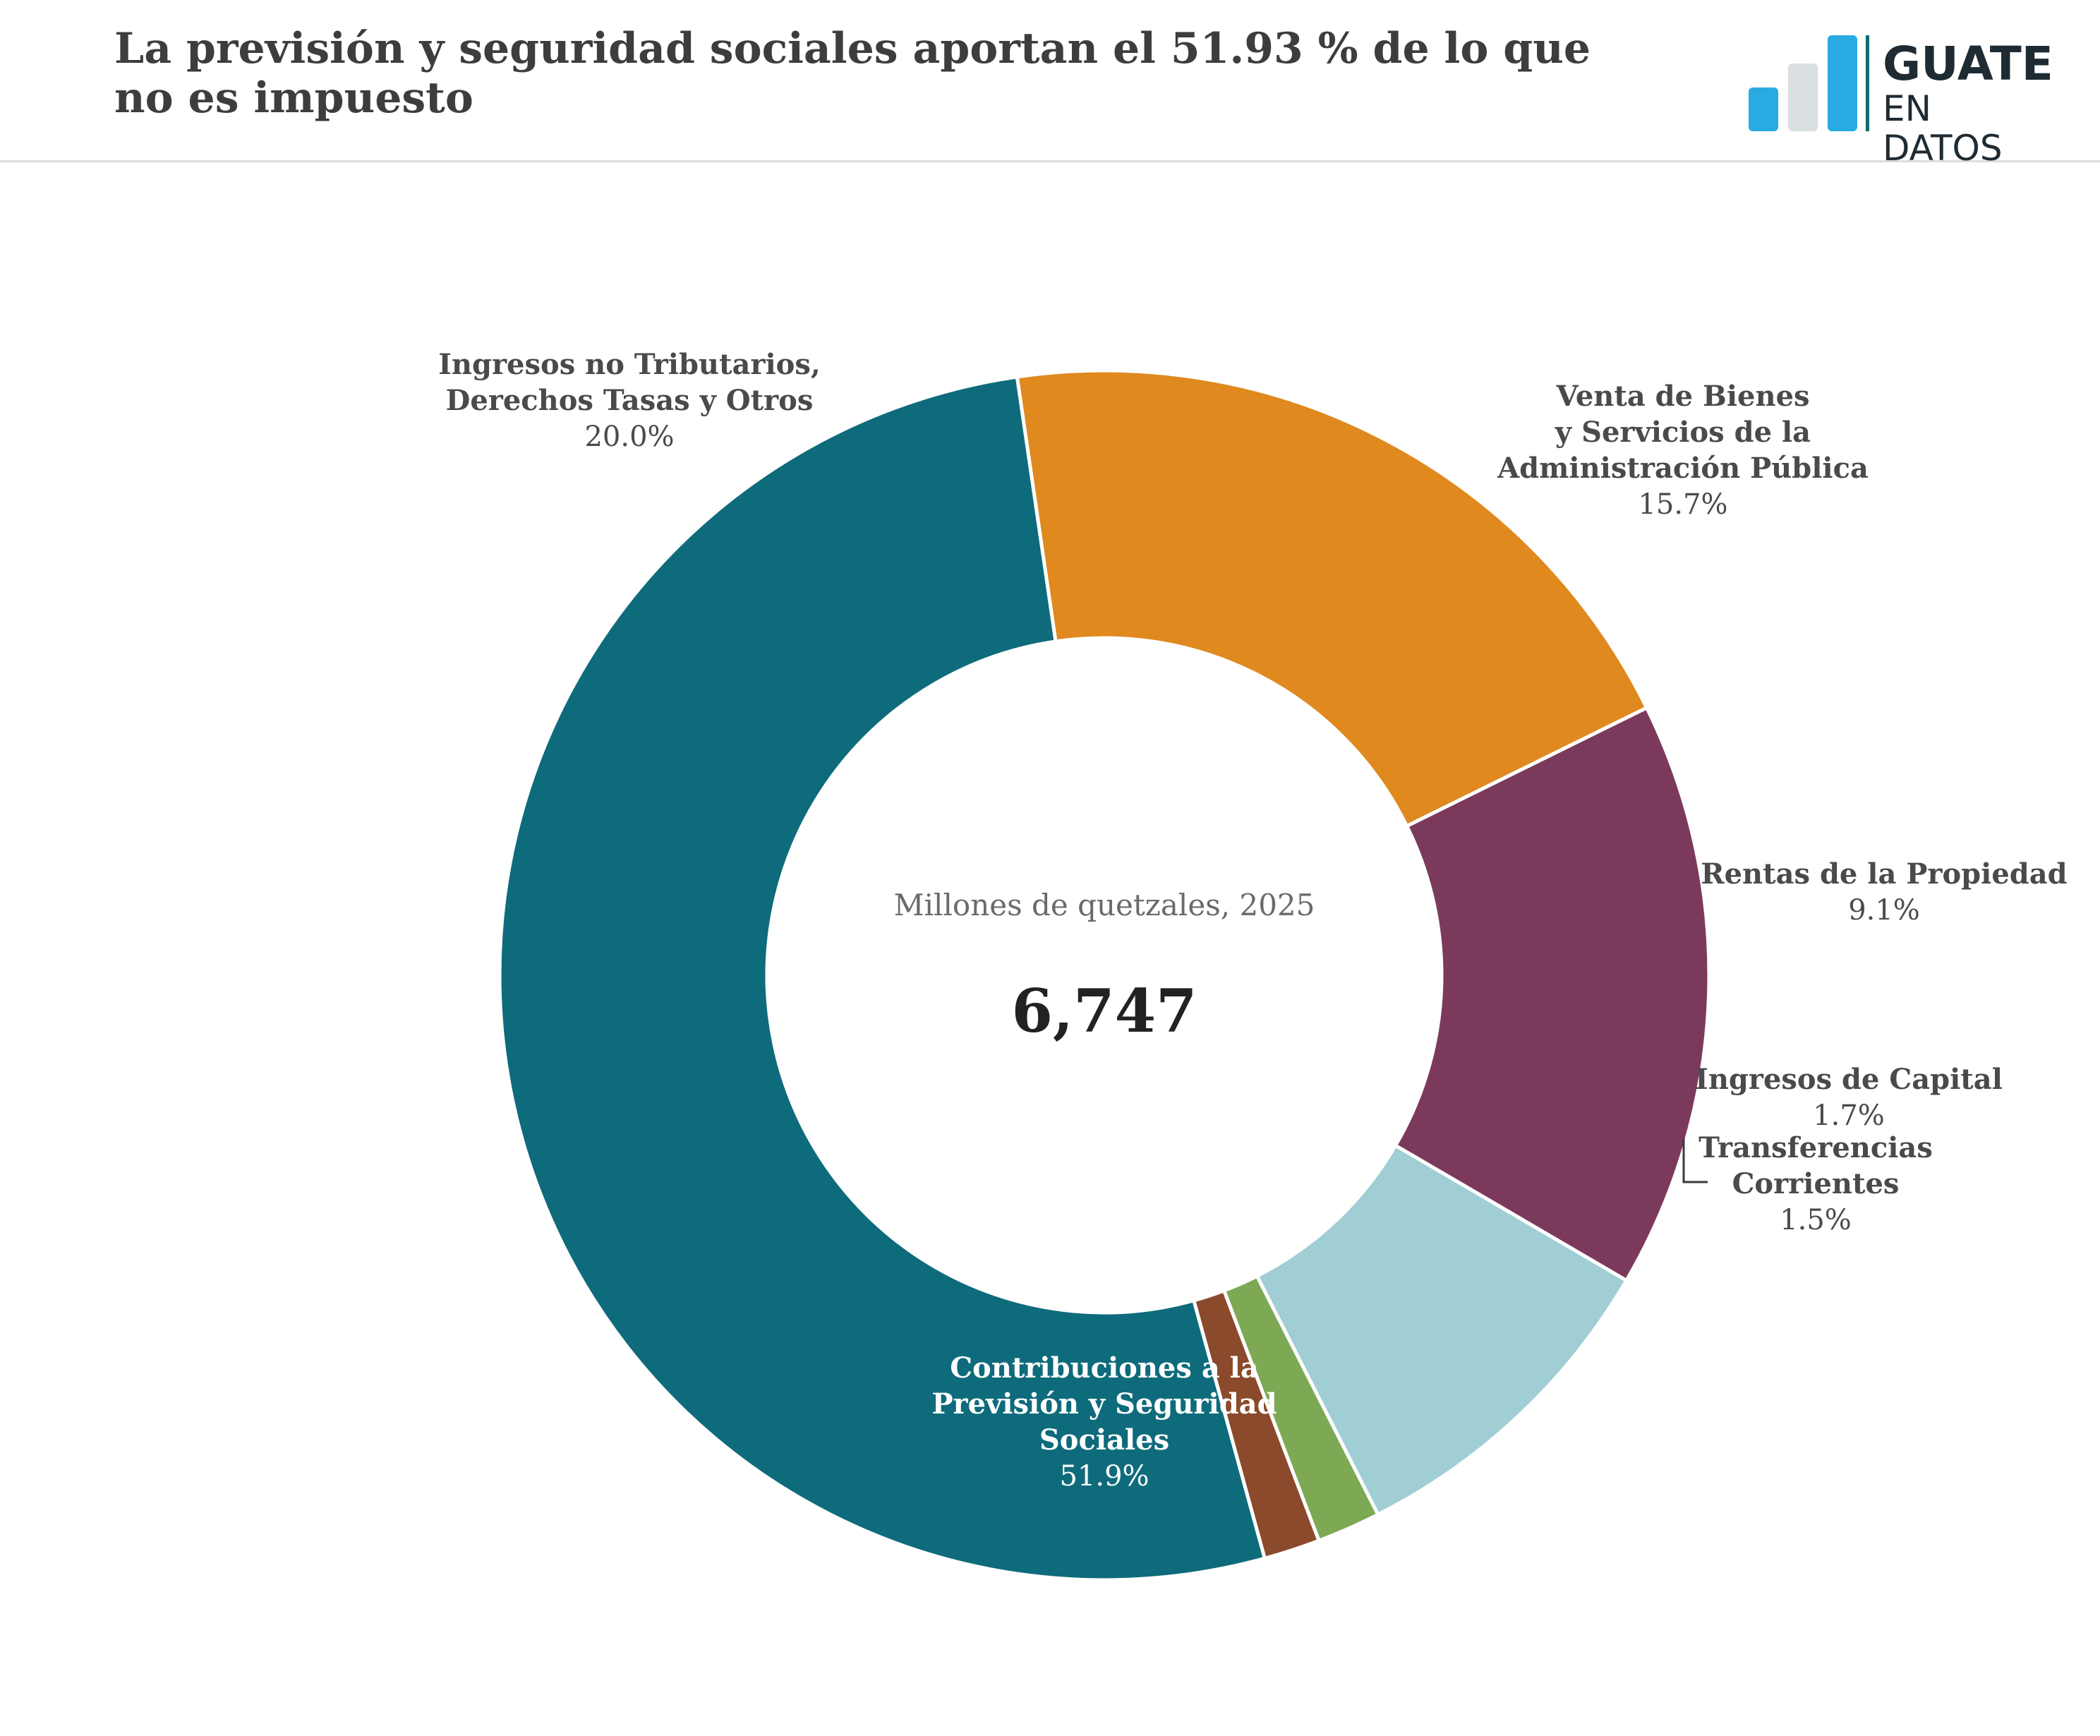 The height and width of the screenshot is (1736, 2100). I want to click on label-name-line: Contribuciones a la, so click(1104, 1368).